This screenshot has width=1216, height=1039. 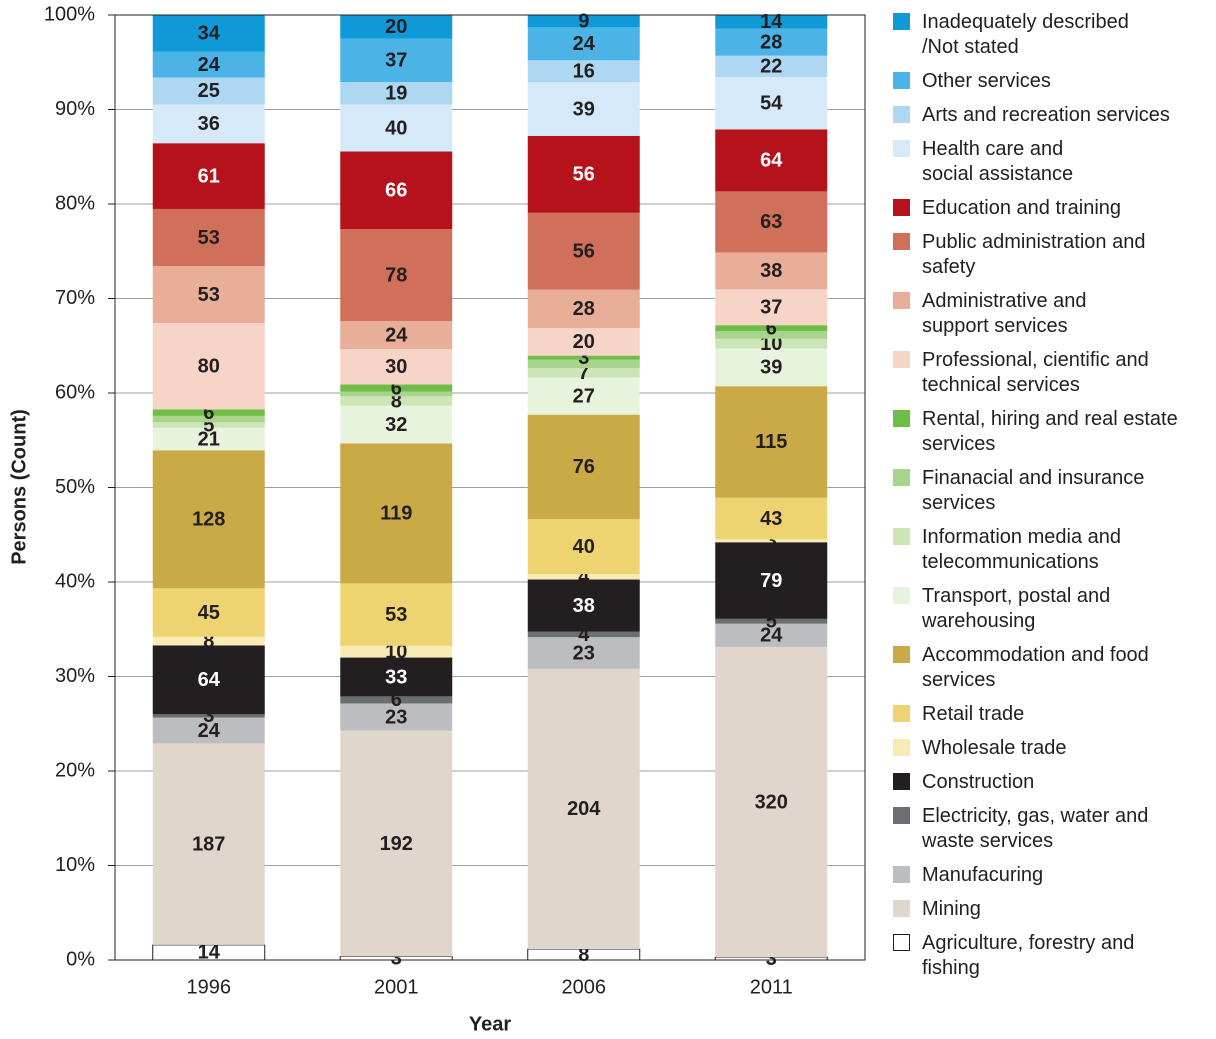 I want to click on data-label: 6, so click(x=396, y=388).